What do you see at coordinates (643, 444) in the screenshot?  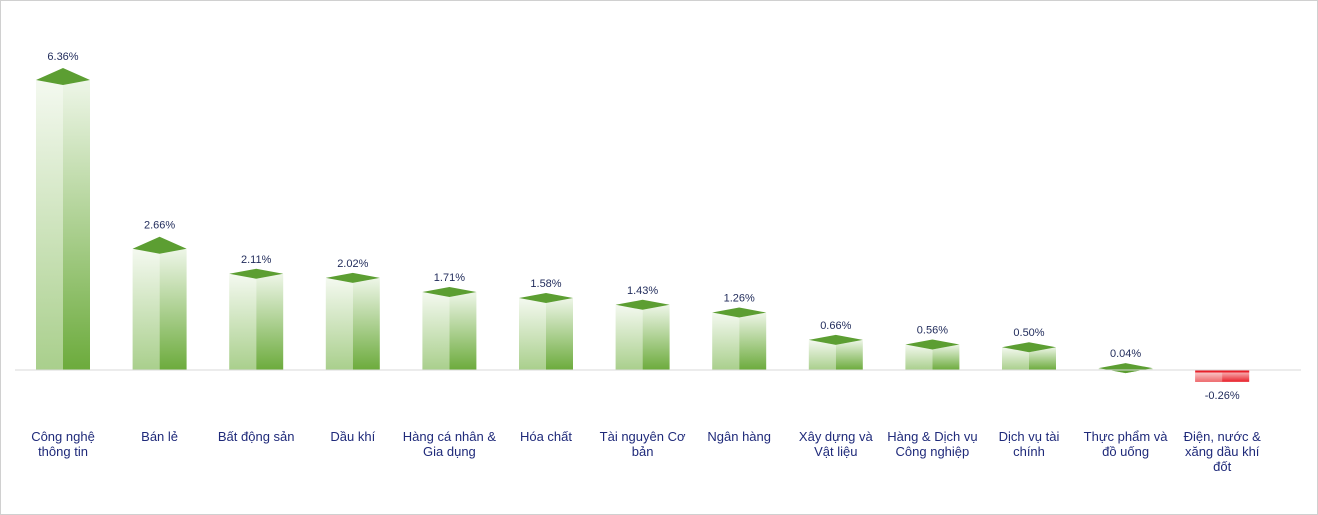 I see `category-label: Tài nguyên Cơ bản` at bounding box center [643, 444].